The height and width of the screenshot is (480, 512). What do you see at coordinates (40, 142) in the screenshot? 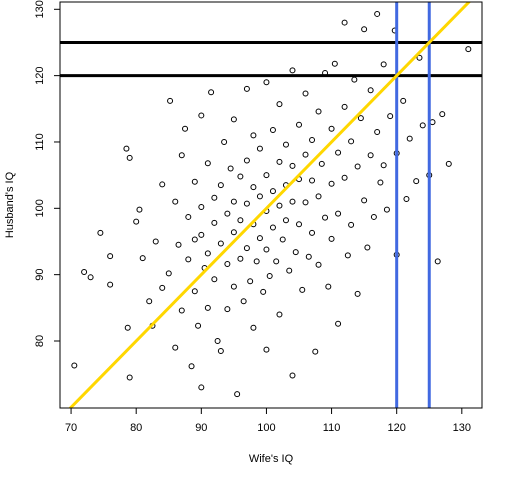
I see `y-tick-label: 110` at bounding box center [40, 142].